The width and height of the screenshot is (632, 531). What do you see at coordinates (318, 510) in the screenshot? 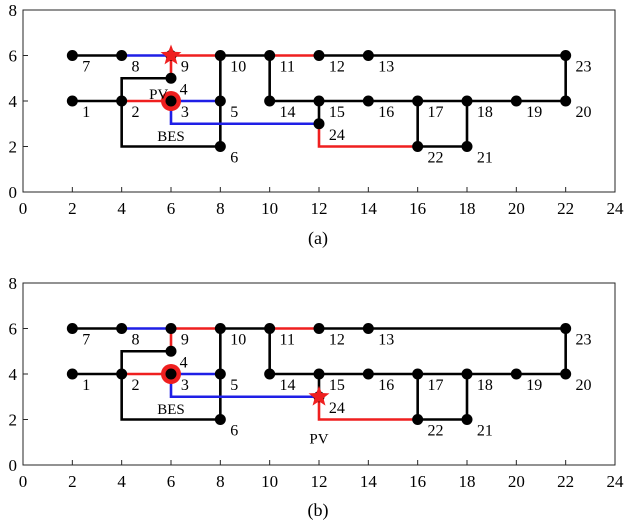
I see `caption-b: (b)` at bounding box center [318, 510].